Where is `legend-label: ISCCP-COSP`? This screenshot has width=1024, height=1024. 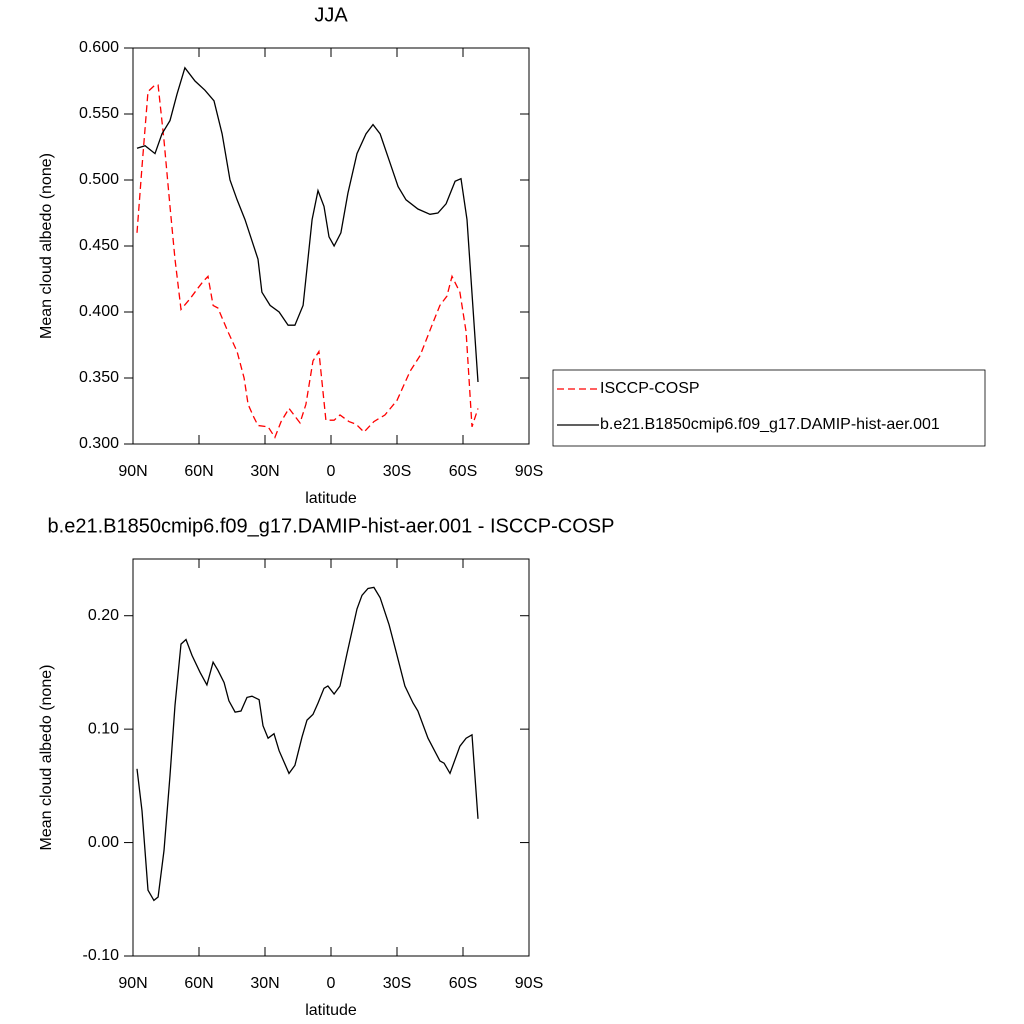 legend-label: ISCCP-COSP is located at coordinates (650, 388).